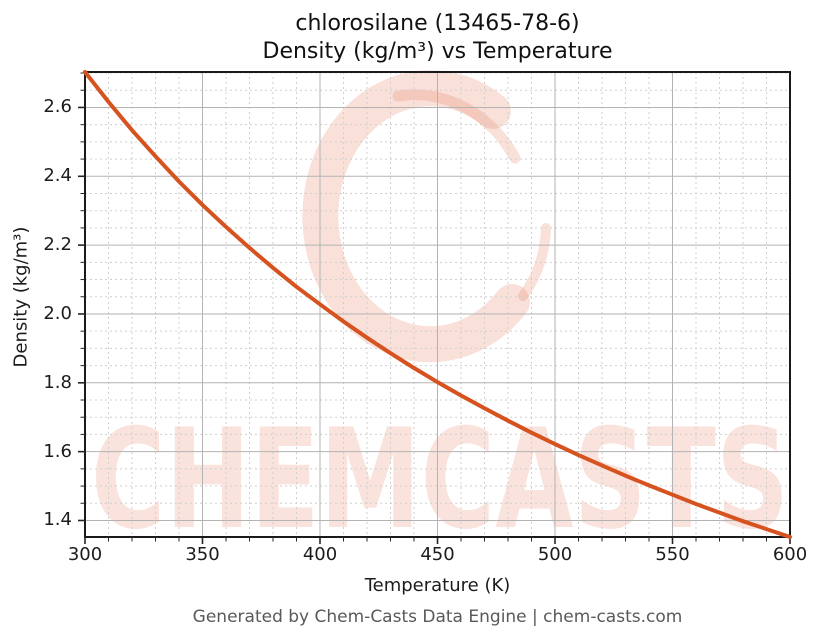 This screenshot has height=644, width=823. Describe the element at coordinates (202, 554) in the screenshot. I see `x-tick-label: 350` at that location.